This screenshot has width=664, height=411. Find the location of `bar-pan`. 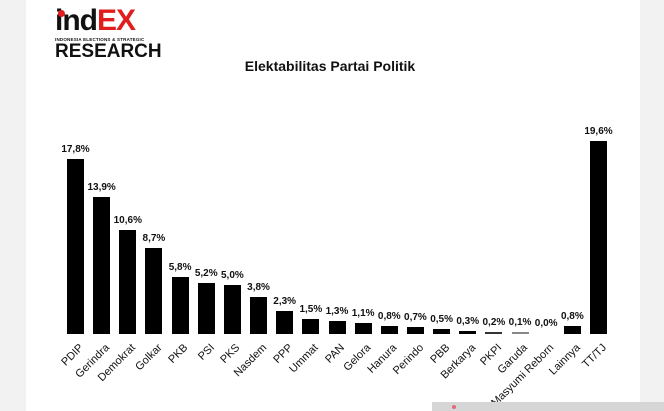

bar-pan is located at coordinates (337, 327).